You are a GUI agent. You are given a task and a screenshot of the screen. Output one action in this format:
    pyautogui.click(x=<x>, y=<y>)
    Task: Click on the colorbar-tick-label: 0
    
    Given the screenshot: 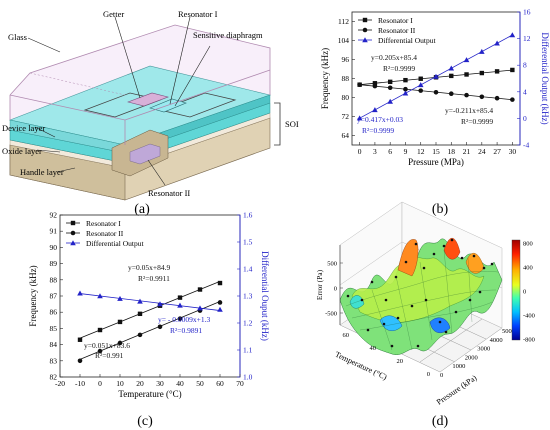 What is the action you would take?
    pyautogui.click(x=524, y=292)
    